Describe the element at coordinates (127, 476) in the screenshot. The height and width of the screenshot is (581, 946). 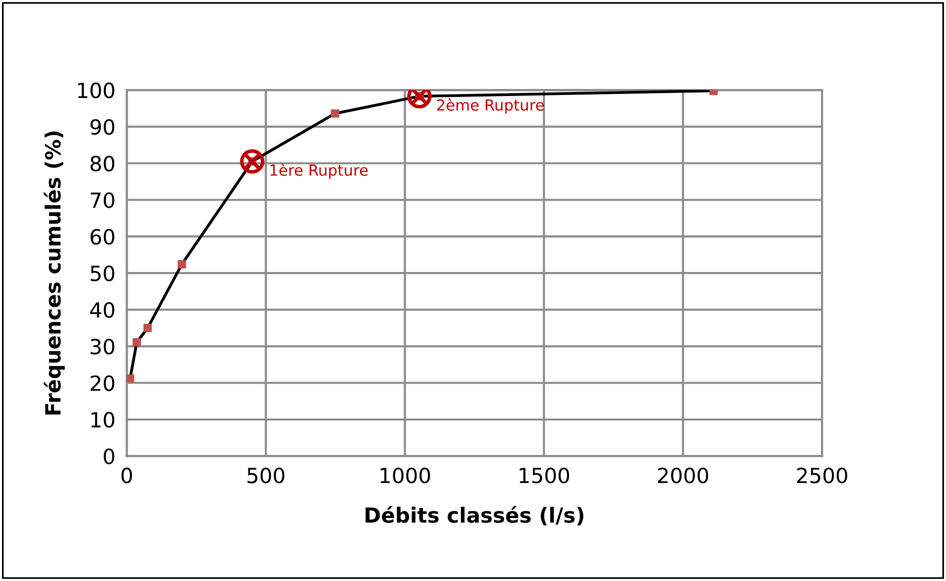
I see `x-tick-label: 0` at that location.